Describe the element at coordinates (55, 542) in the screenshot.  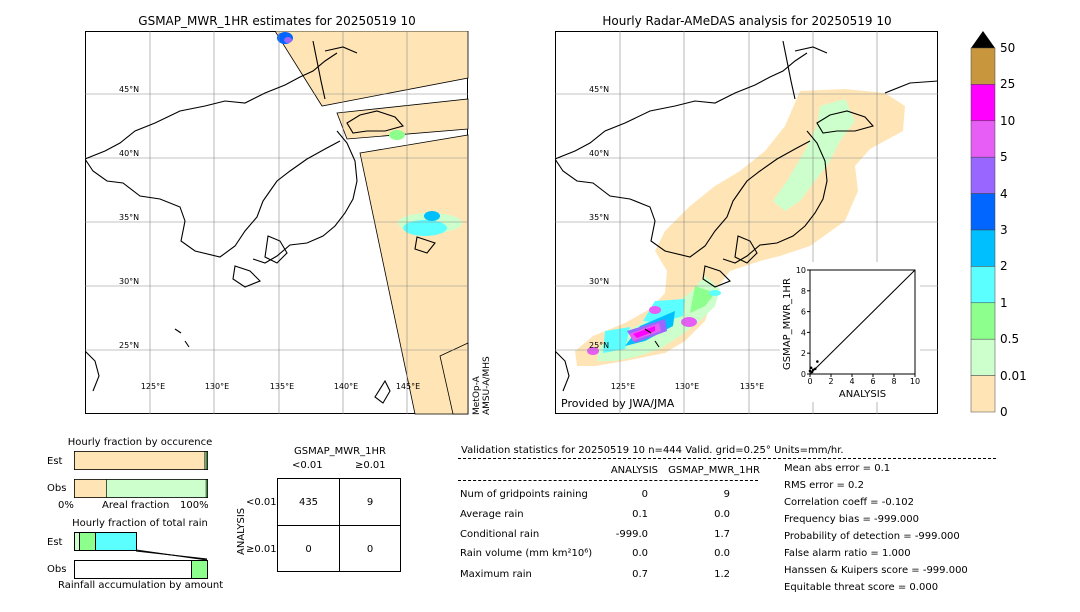
I see `totalrain-est-label: Est` at that location.